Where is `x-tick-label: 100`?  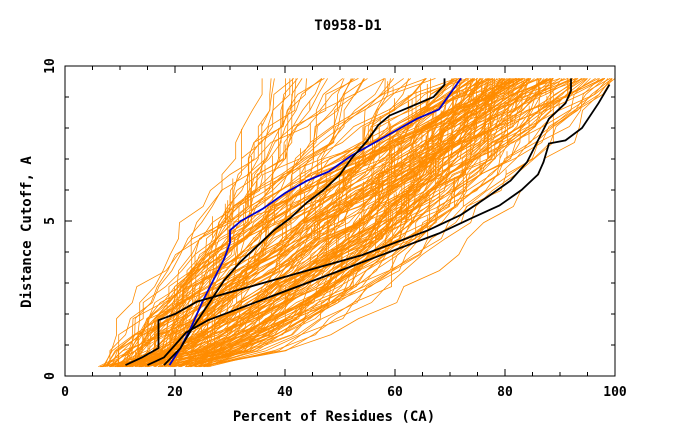
x-tick-label: 100 is located at coordinates (615, 392).